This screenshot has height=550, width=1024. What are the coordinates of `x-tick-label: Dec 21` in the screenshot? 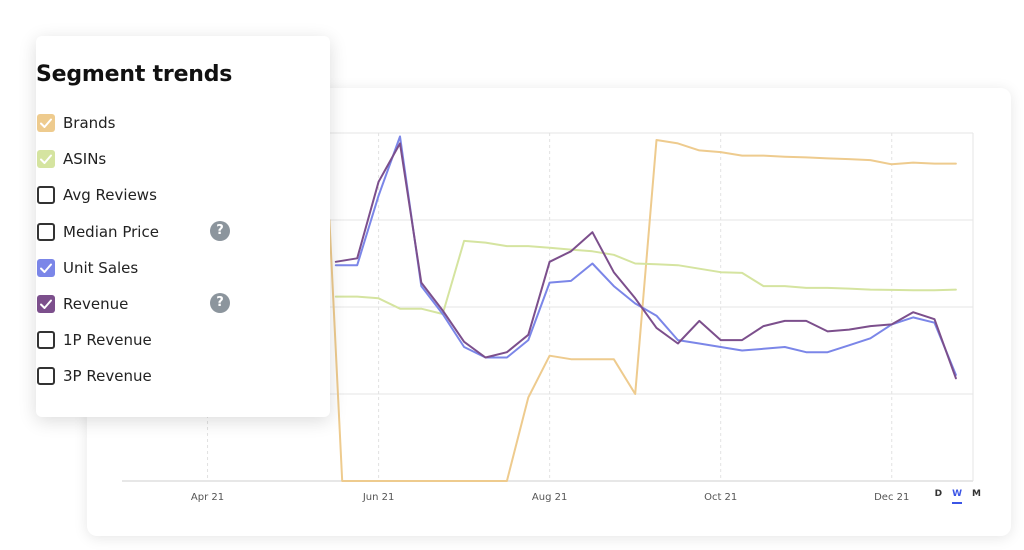 It's located at (891, 497).